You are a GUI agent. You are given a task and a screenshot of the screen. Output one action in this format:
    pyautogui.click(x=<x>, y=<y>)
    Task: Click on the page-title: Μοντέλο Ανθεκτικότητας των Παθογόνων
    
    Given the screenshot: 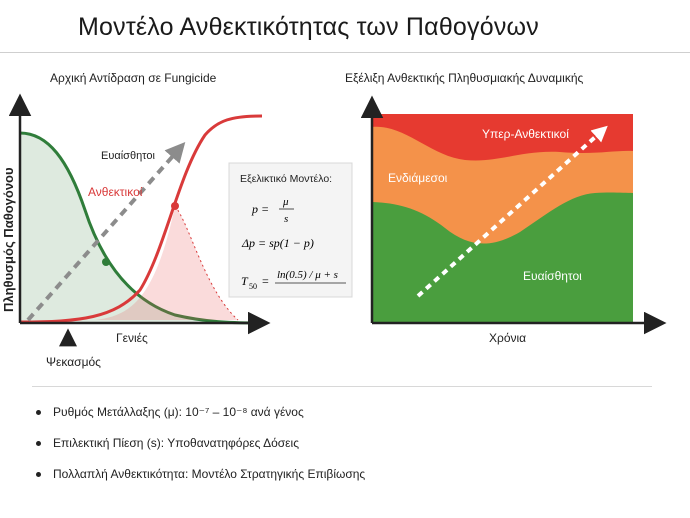 What is the action you would take?
    pyautogui.click(x=308, y=27)
    